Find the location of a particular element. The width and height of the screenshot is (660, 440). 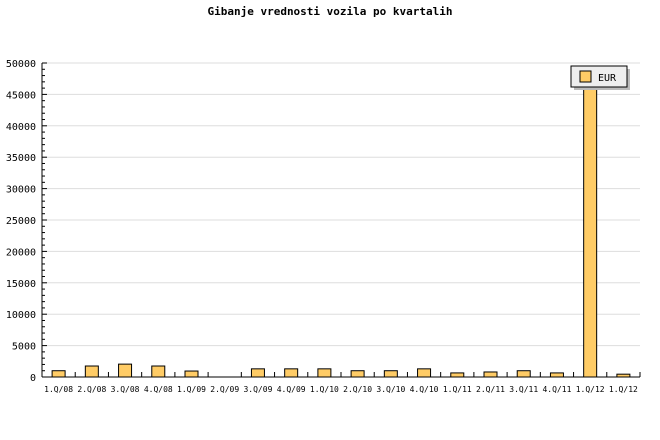

bar-3.Q/11 is located at coordinates (523, 374).